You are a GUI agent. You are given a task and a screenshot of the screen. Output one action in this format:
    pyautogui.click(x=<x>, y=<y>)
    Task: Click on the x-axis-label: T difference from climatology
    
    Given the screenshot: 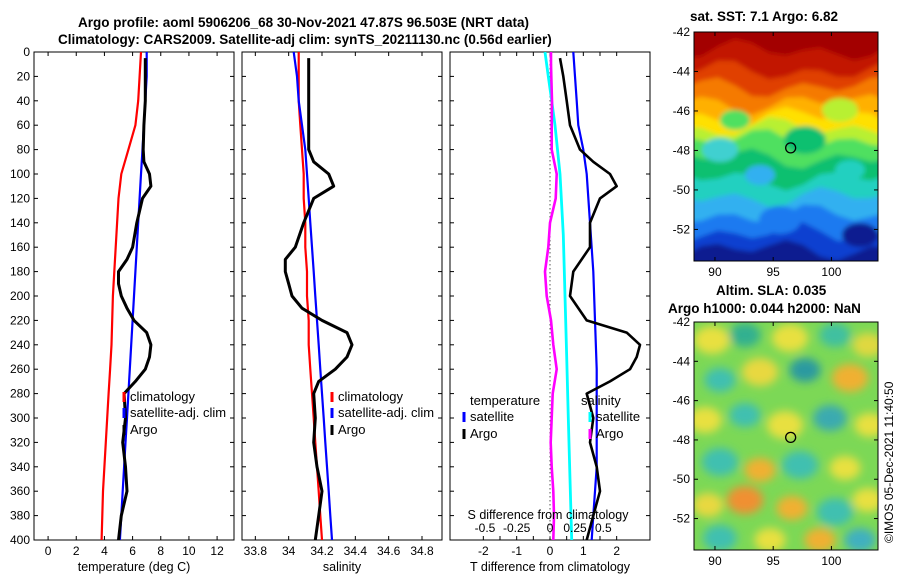 What is the action you would take?
    pyautogui.click(x=550, y=567)
    